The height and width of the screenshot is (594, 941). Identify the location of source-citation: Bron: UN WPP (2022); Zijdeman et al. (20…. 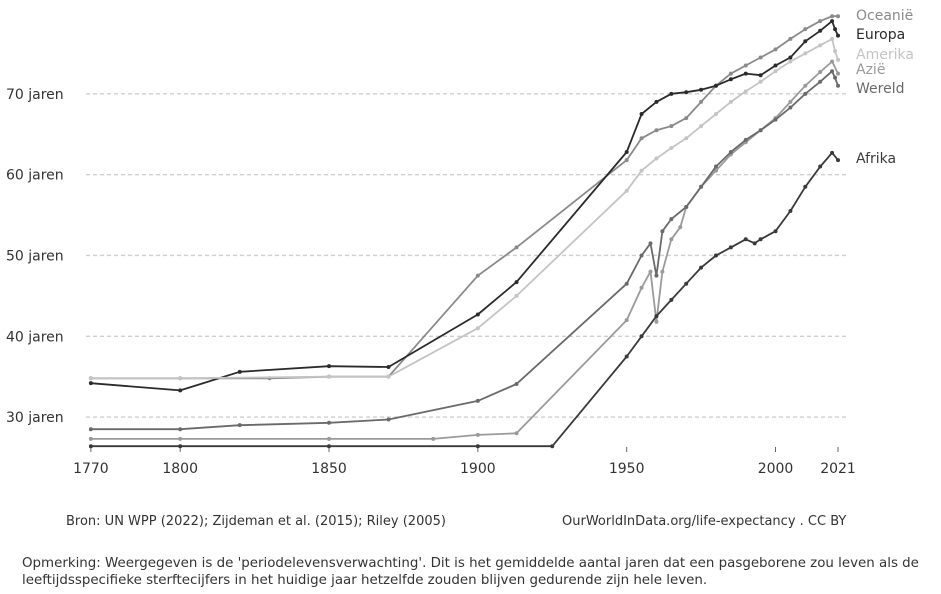
(256, 521).